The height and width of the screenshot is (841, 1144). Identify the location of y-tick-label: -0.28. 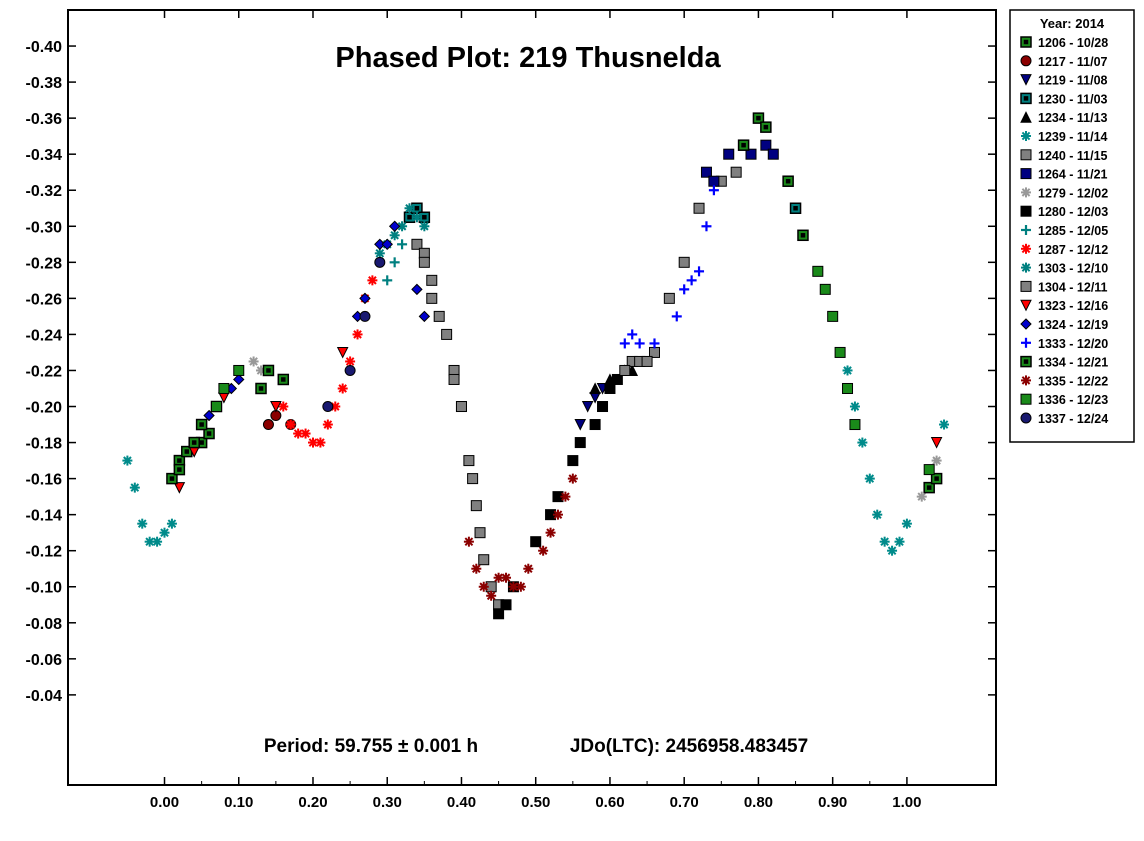
(44, 263).